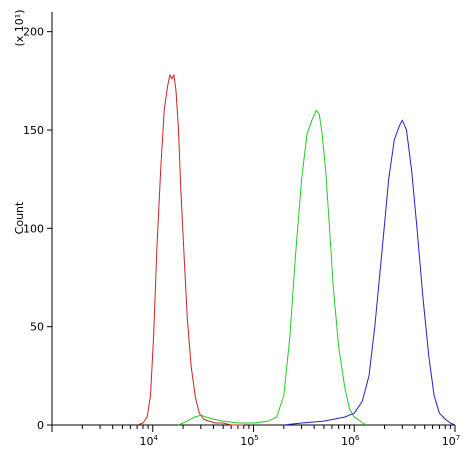 The image size is (475, 455). Describe the element at coordinates (149, 441) in the screenshot. I see `x-tick-label: 10⁴` at that location.